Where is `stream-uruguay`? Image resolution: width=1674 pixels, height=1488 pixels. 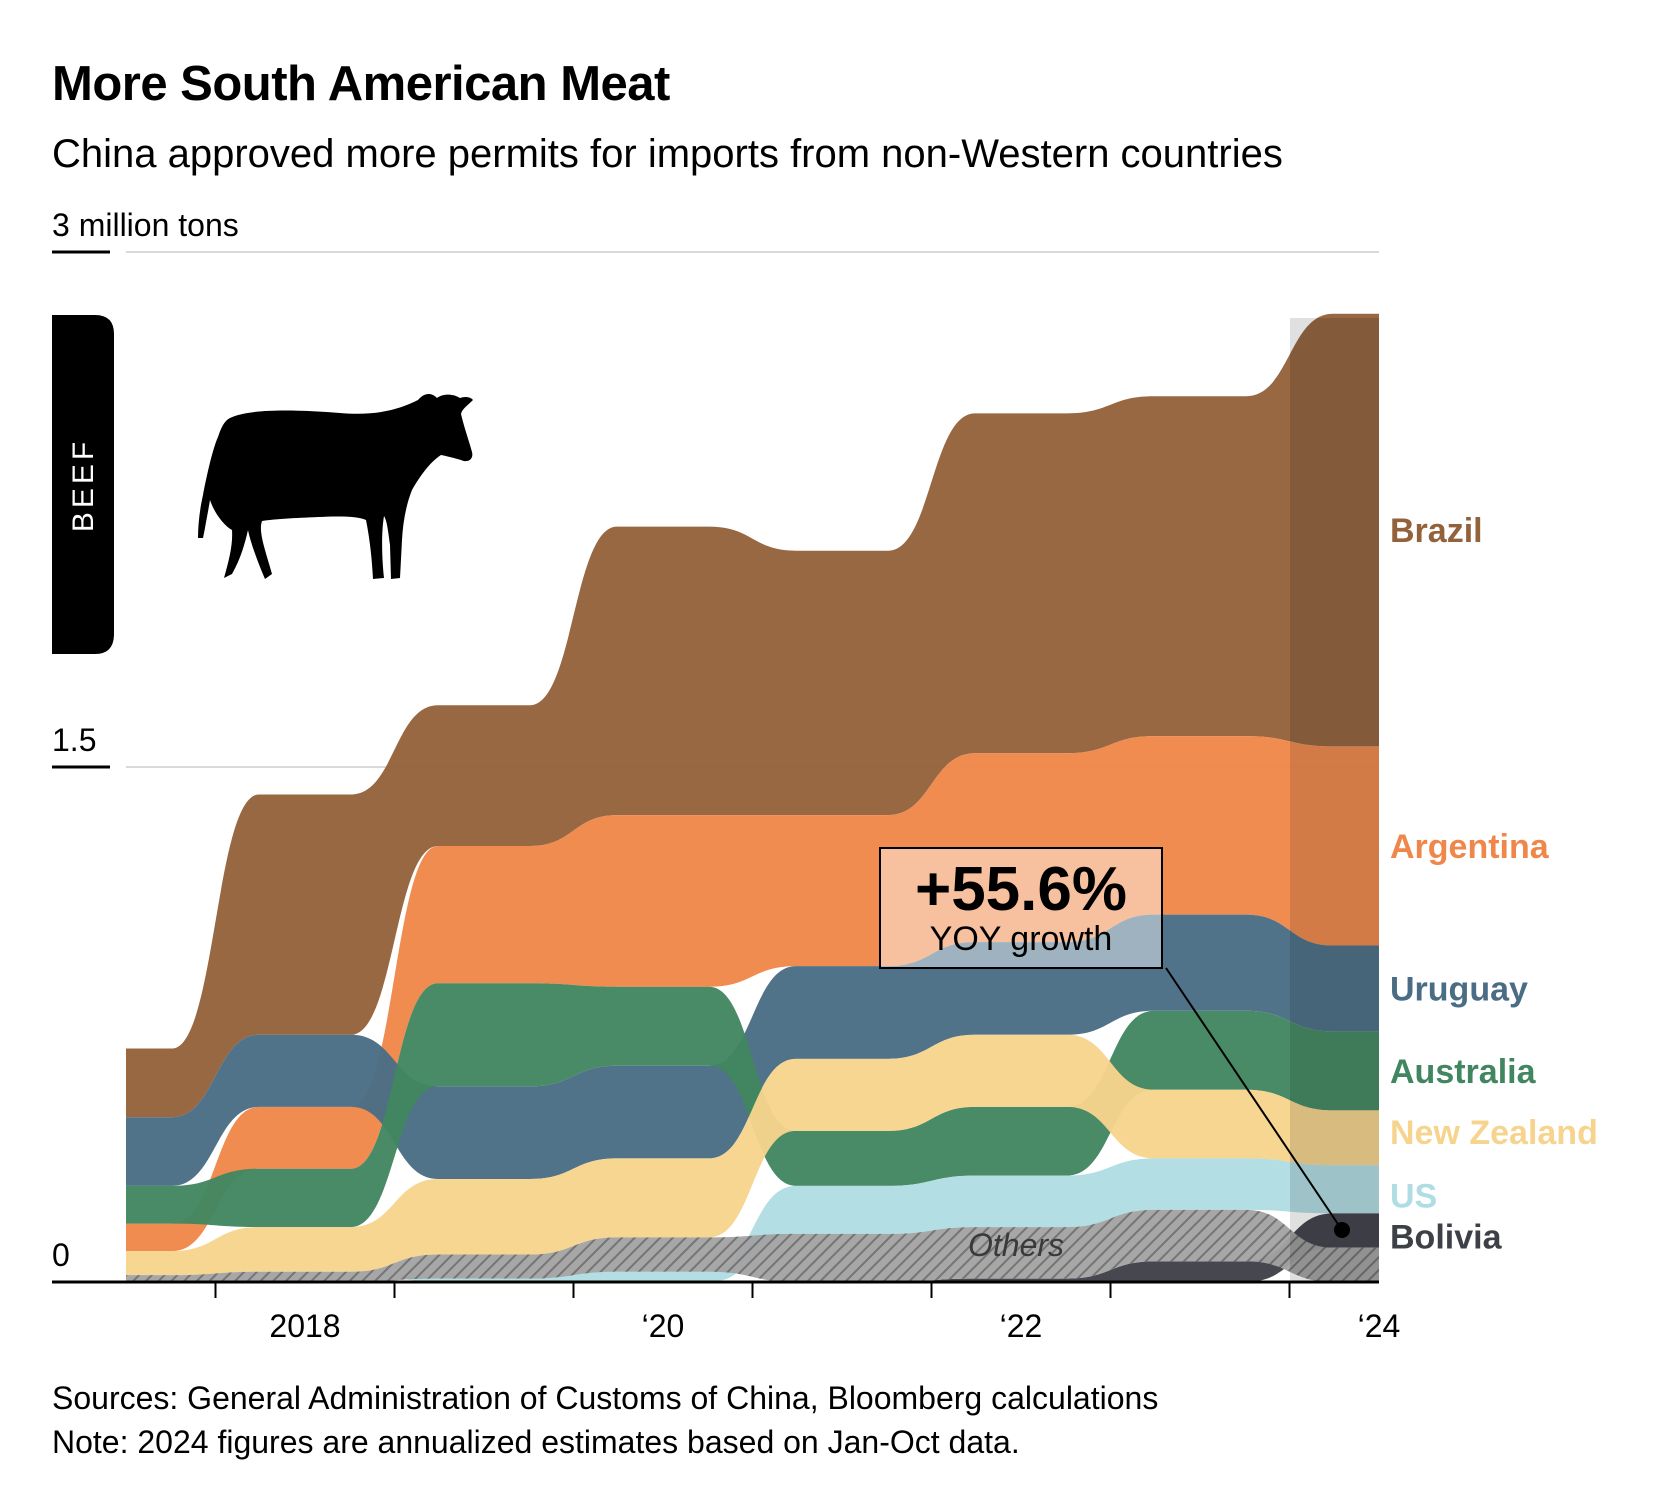
stream-uruguay is located at coordinates (752, 1050).